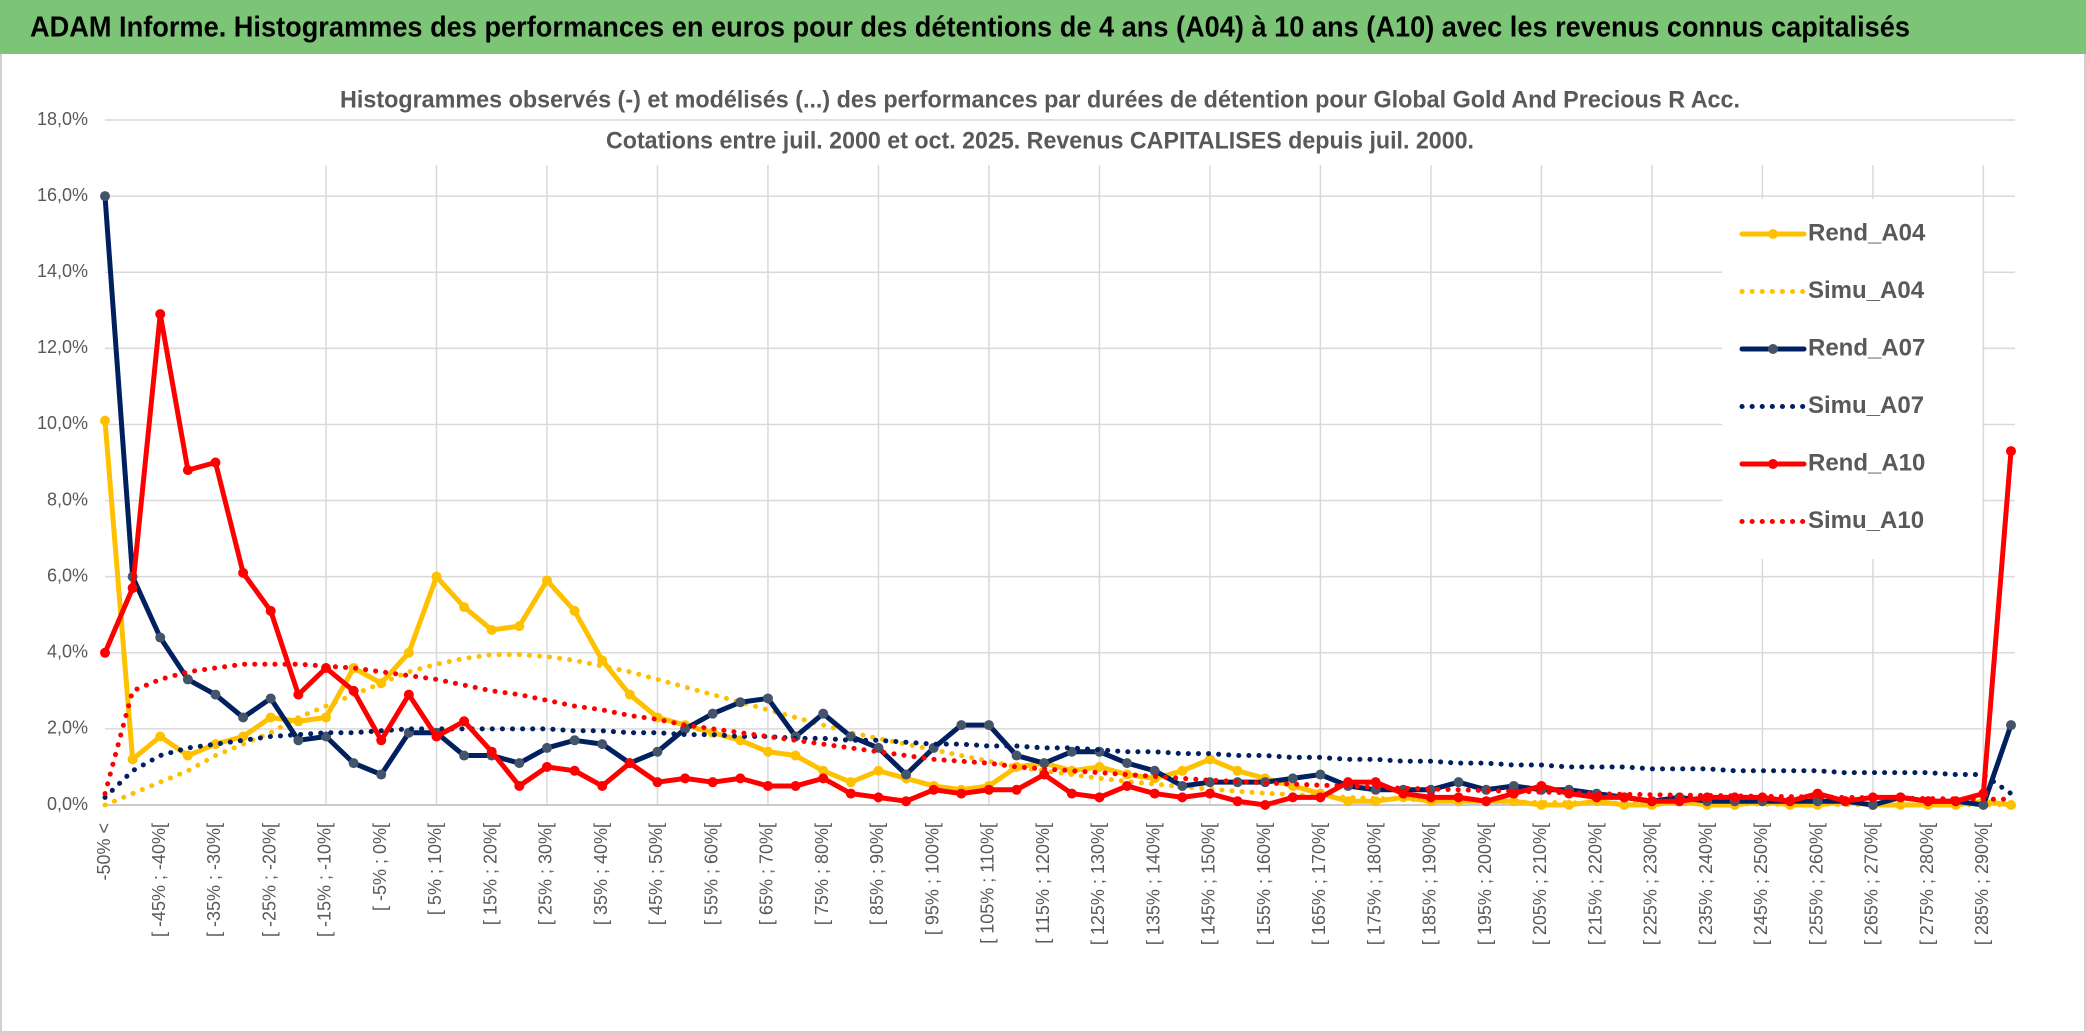 The image size is (2086, 1033). What do you see at coordinates (62, 271) in the screenshot?
I see `y-tick-label: 14,0%` at bounding box center [62, 271].